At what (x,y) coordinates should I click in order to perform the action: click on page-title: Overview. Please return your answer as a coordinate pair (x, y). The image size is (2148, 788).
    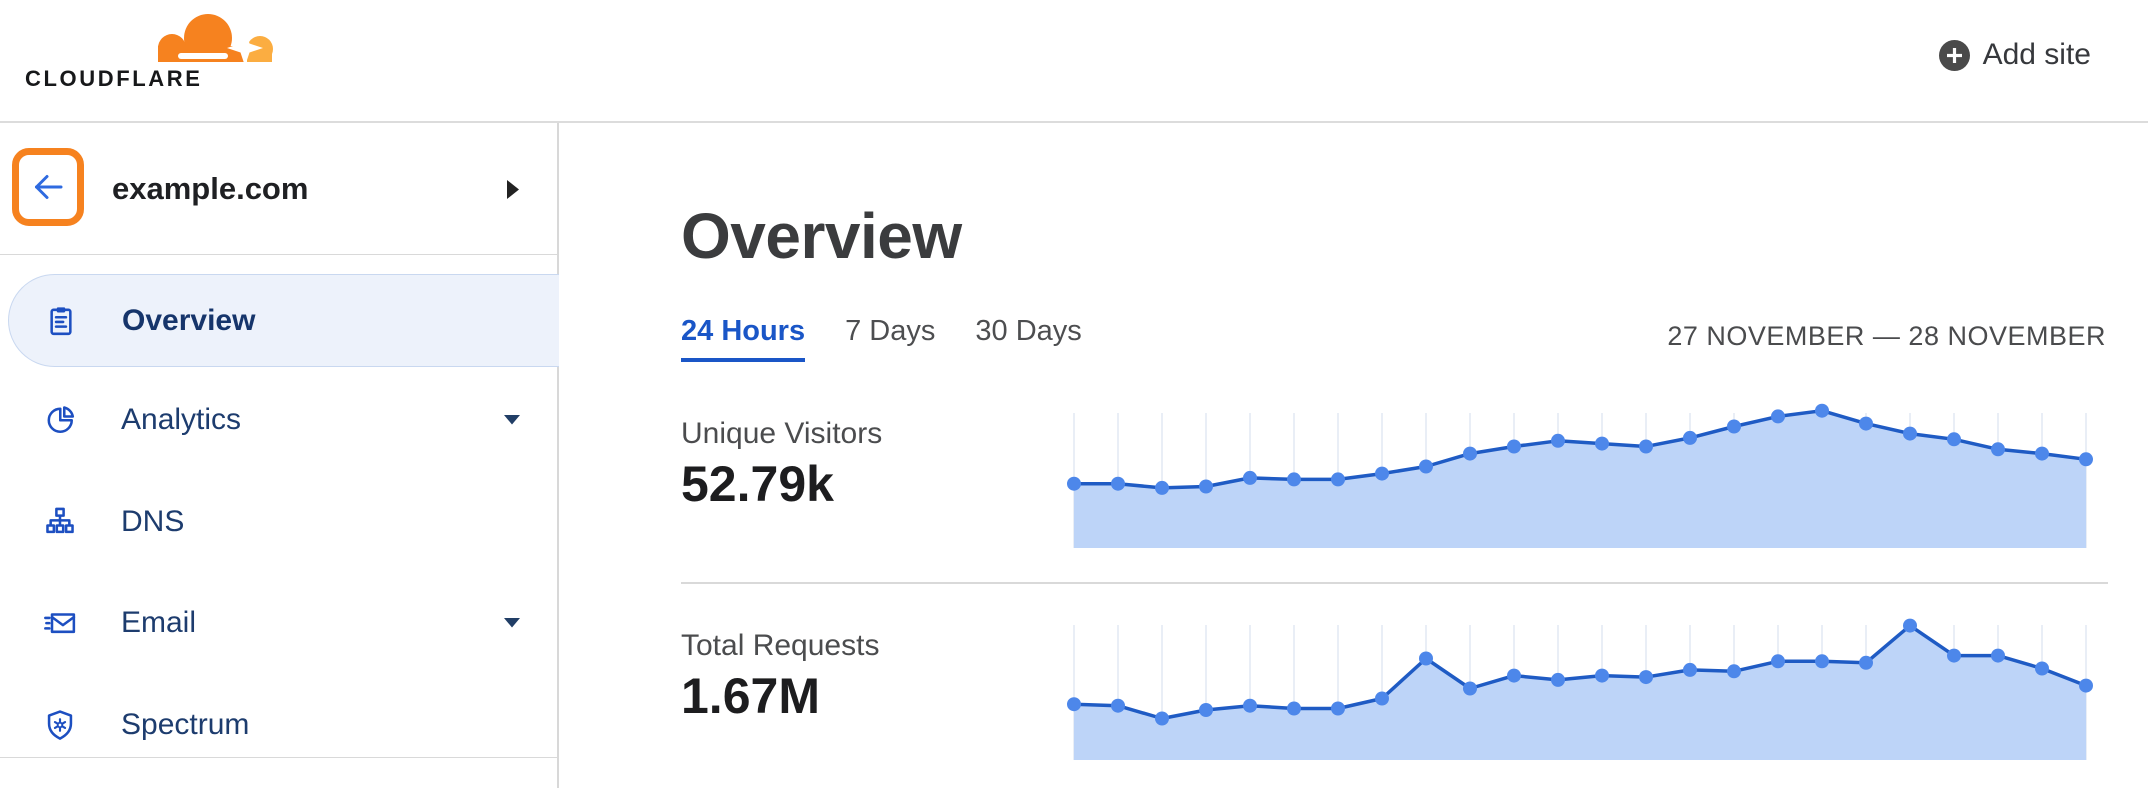
    Looking at the image, I should click on (821, 236).